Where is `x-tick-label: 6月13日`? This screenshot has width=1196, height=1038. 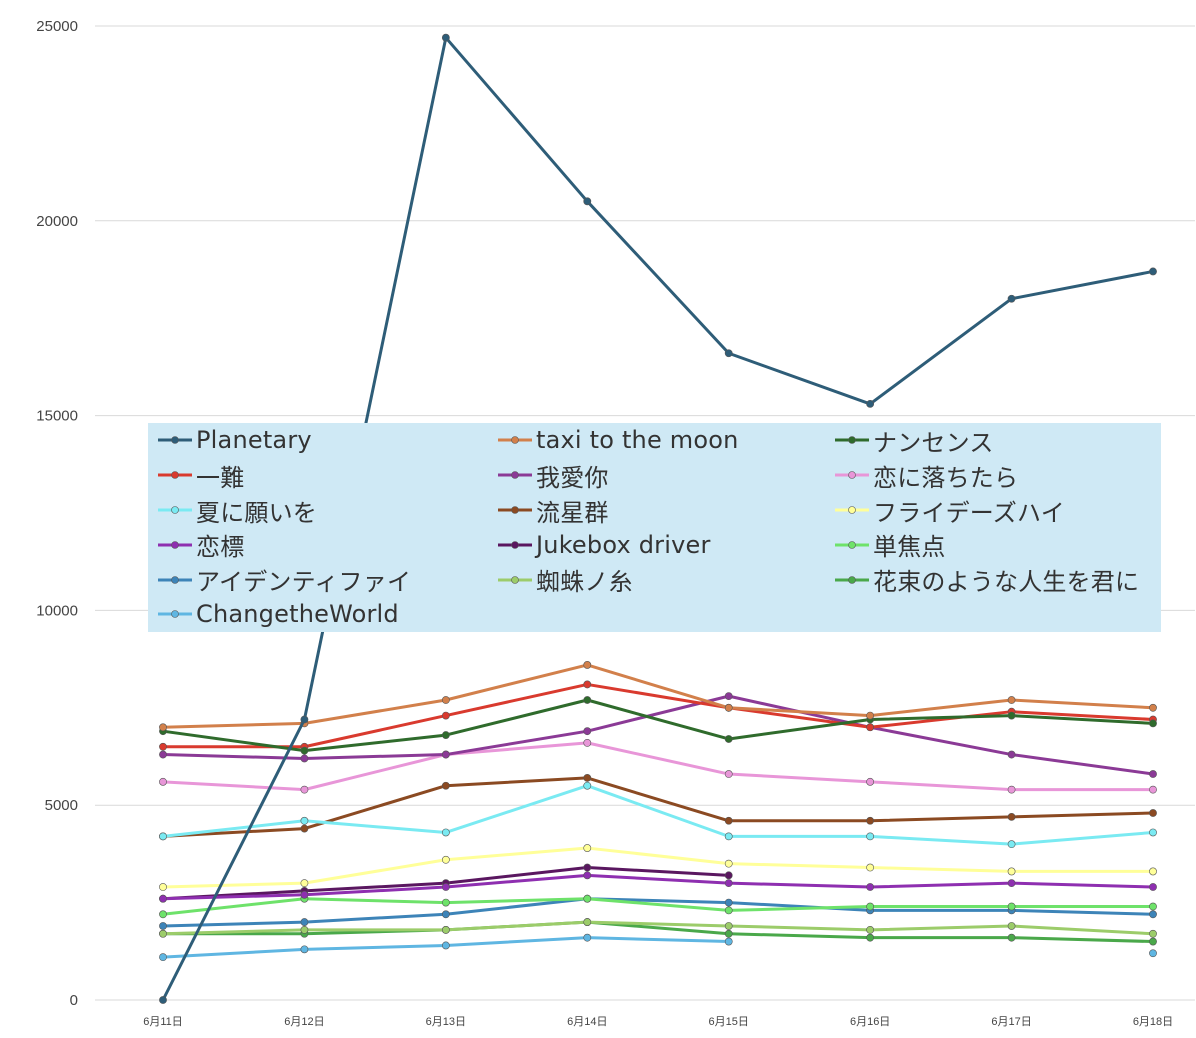 x-tick-label: 6月13日 is located at coordinates (446, 1022).